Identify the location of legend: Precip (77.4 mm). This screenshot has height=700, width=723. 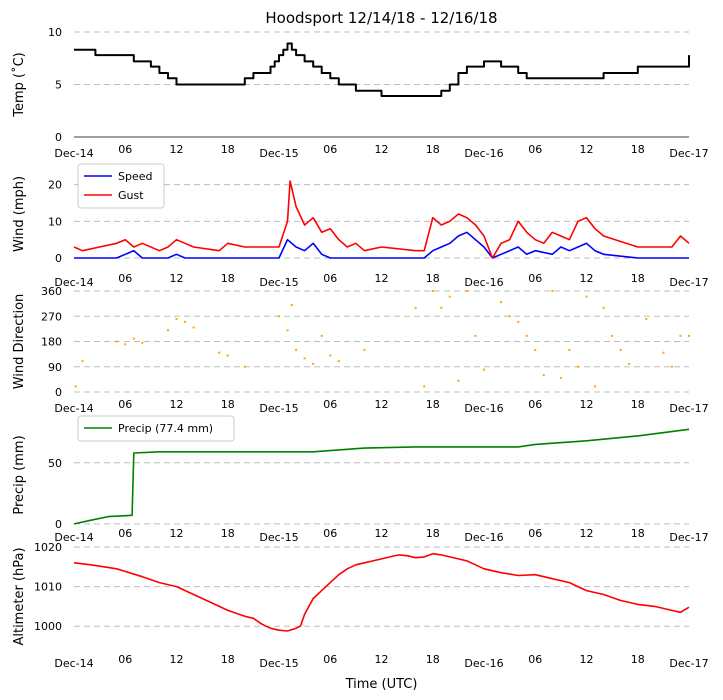
(156, 428).